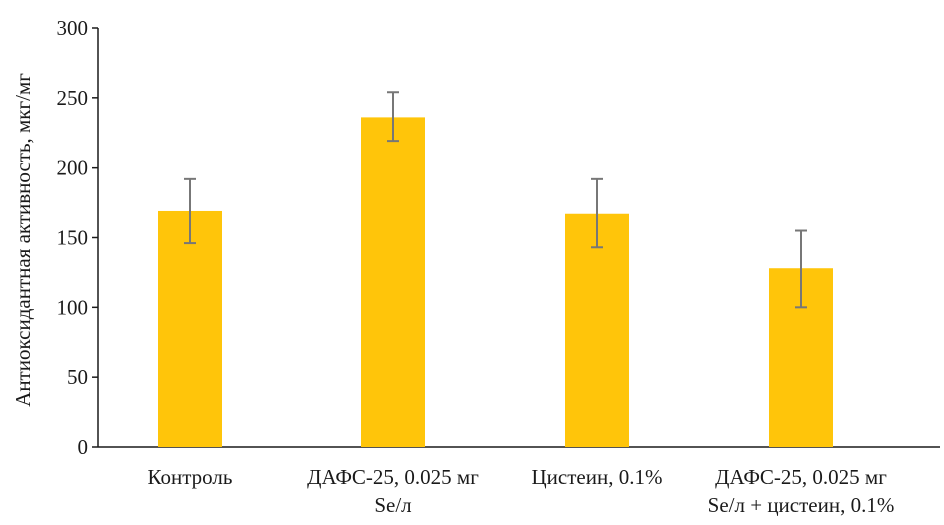 The width and height of the screenshot is (944, 525). What do you see at coordinates (393, 491) in the screenshot?
I see `category-label: ДАФС-25, 0.025 мг Se/л` at bounding box center [393, 491].